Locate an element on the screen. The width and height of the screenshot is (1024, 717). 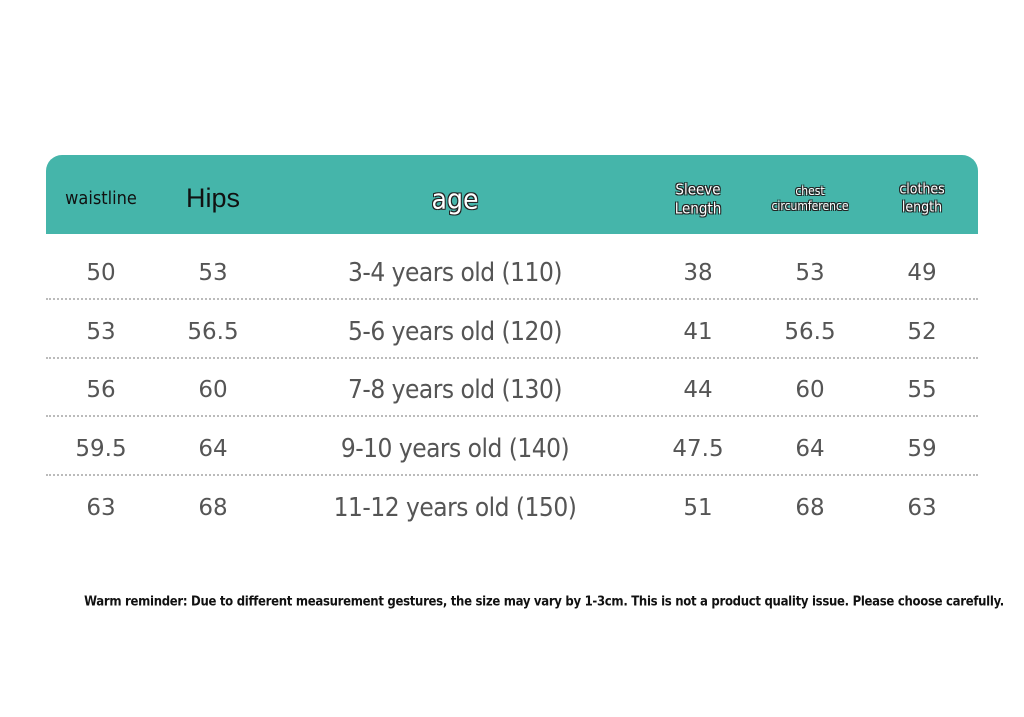
column-header: Sleeve Length is located at coordinates (698, 198).